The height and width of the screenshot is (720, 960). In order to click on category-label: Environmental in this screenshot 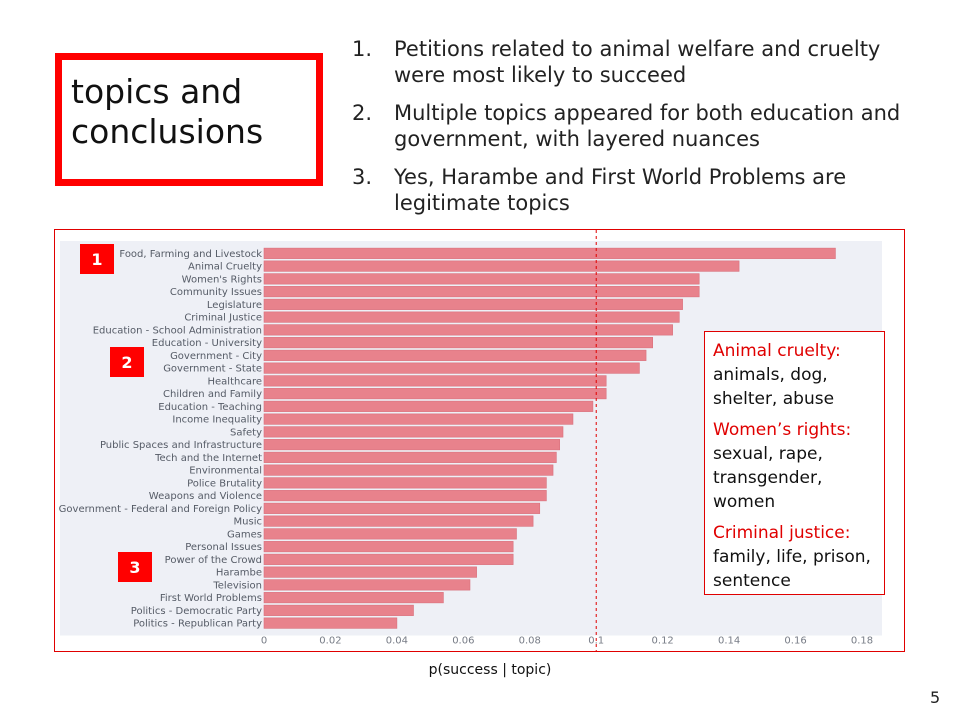, I will do `click(225, 471)`.